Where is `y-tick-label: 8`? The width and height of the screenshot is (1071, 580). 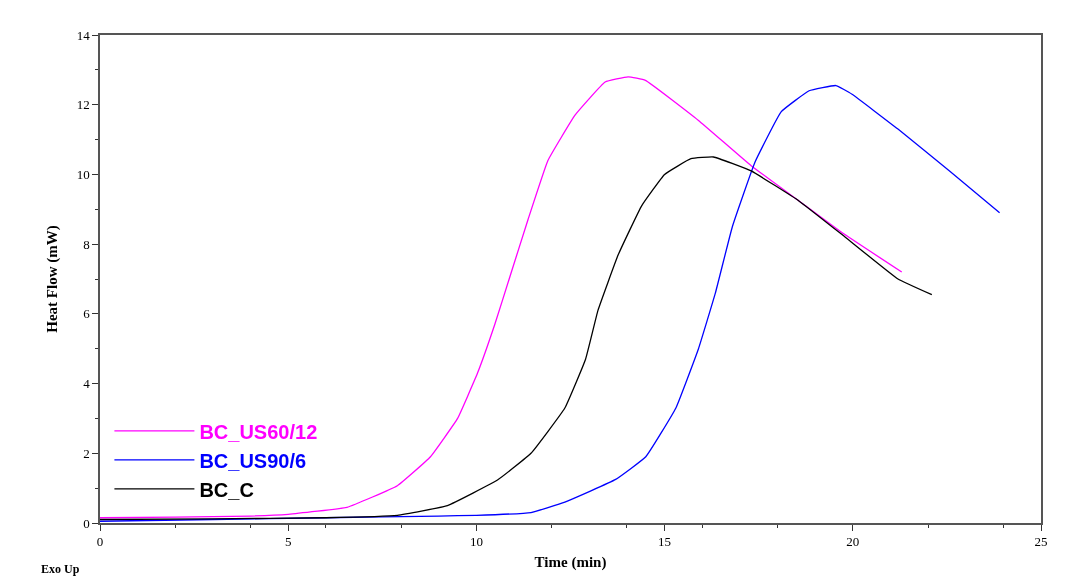
y-tick-label: 8 is located at coordinates (86, 244).